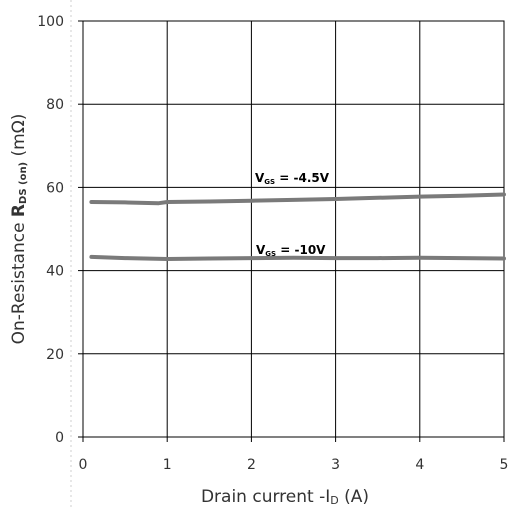  Describe the element at coordinates (285, 497) in the screenshot. I see `x-axis-title: Drain current -ID (A)` at that location.